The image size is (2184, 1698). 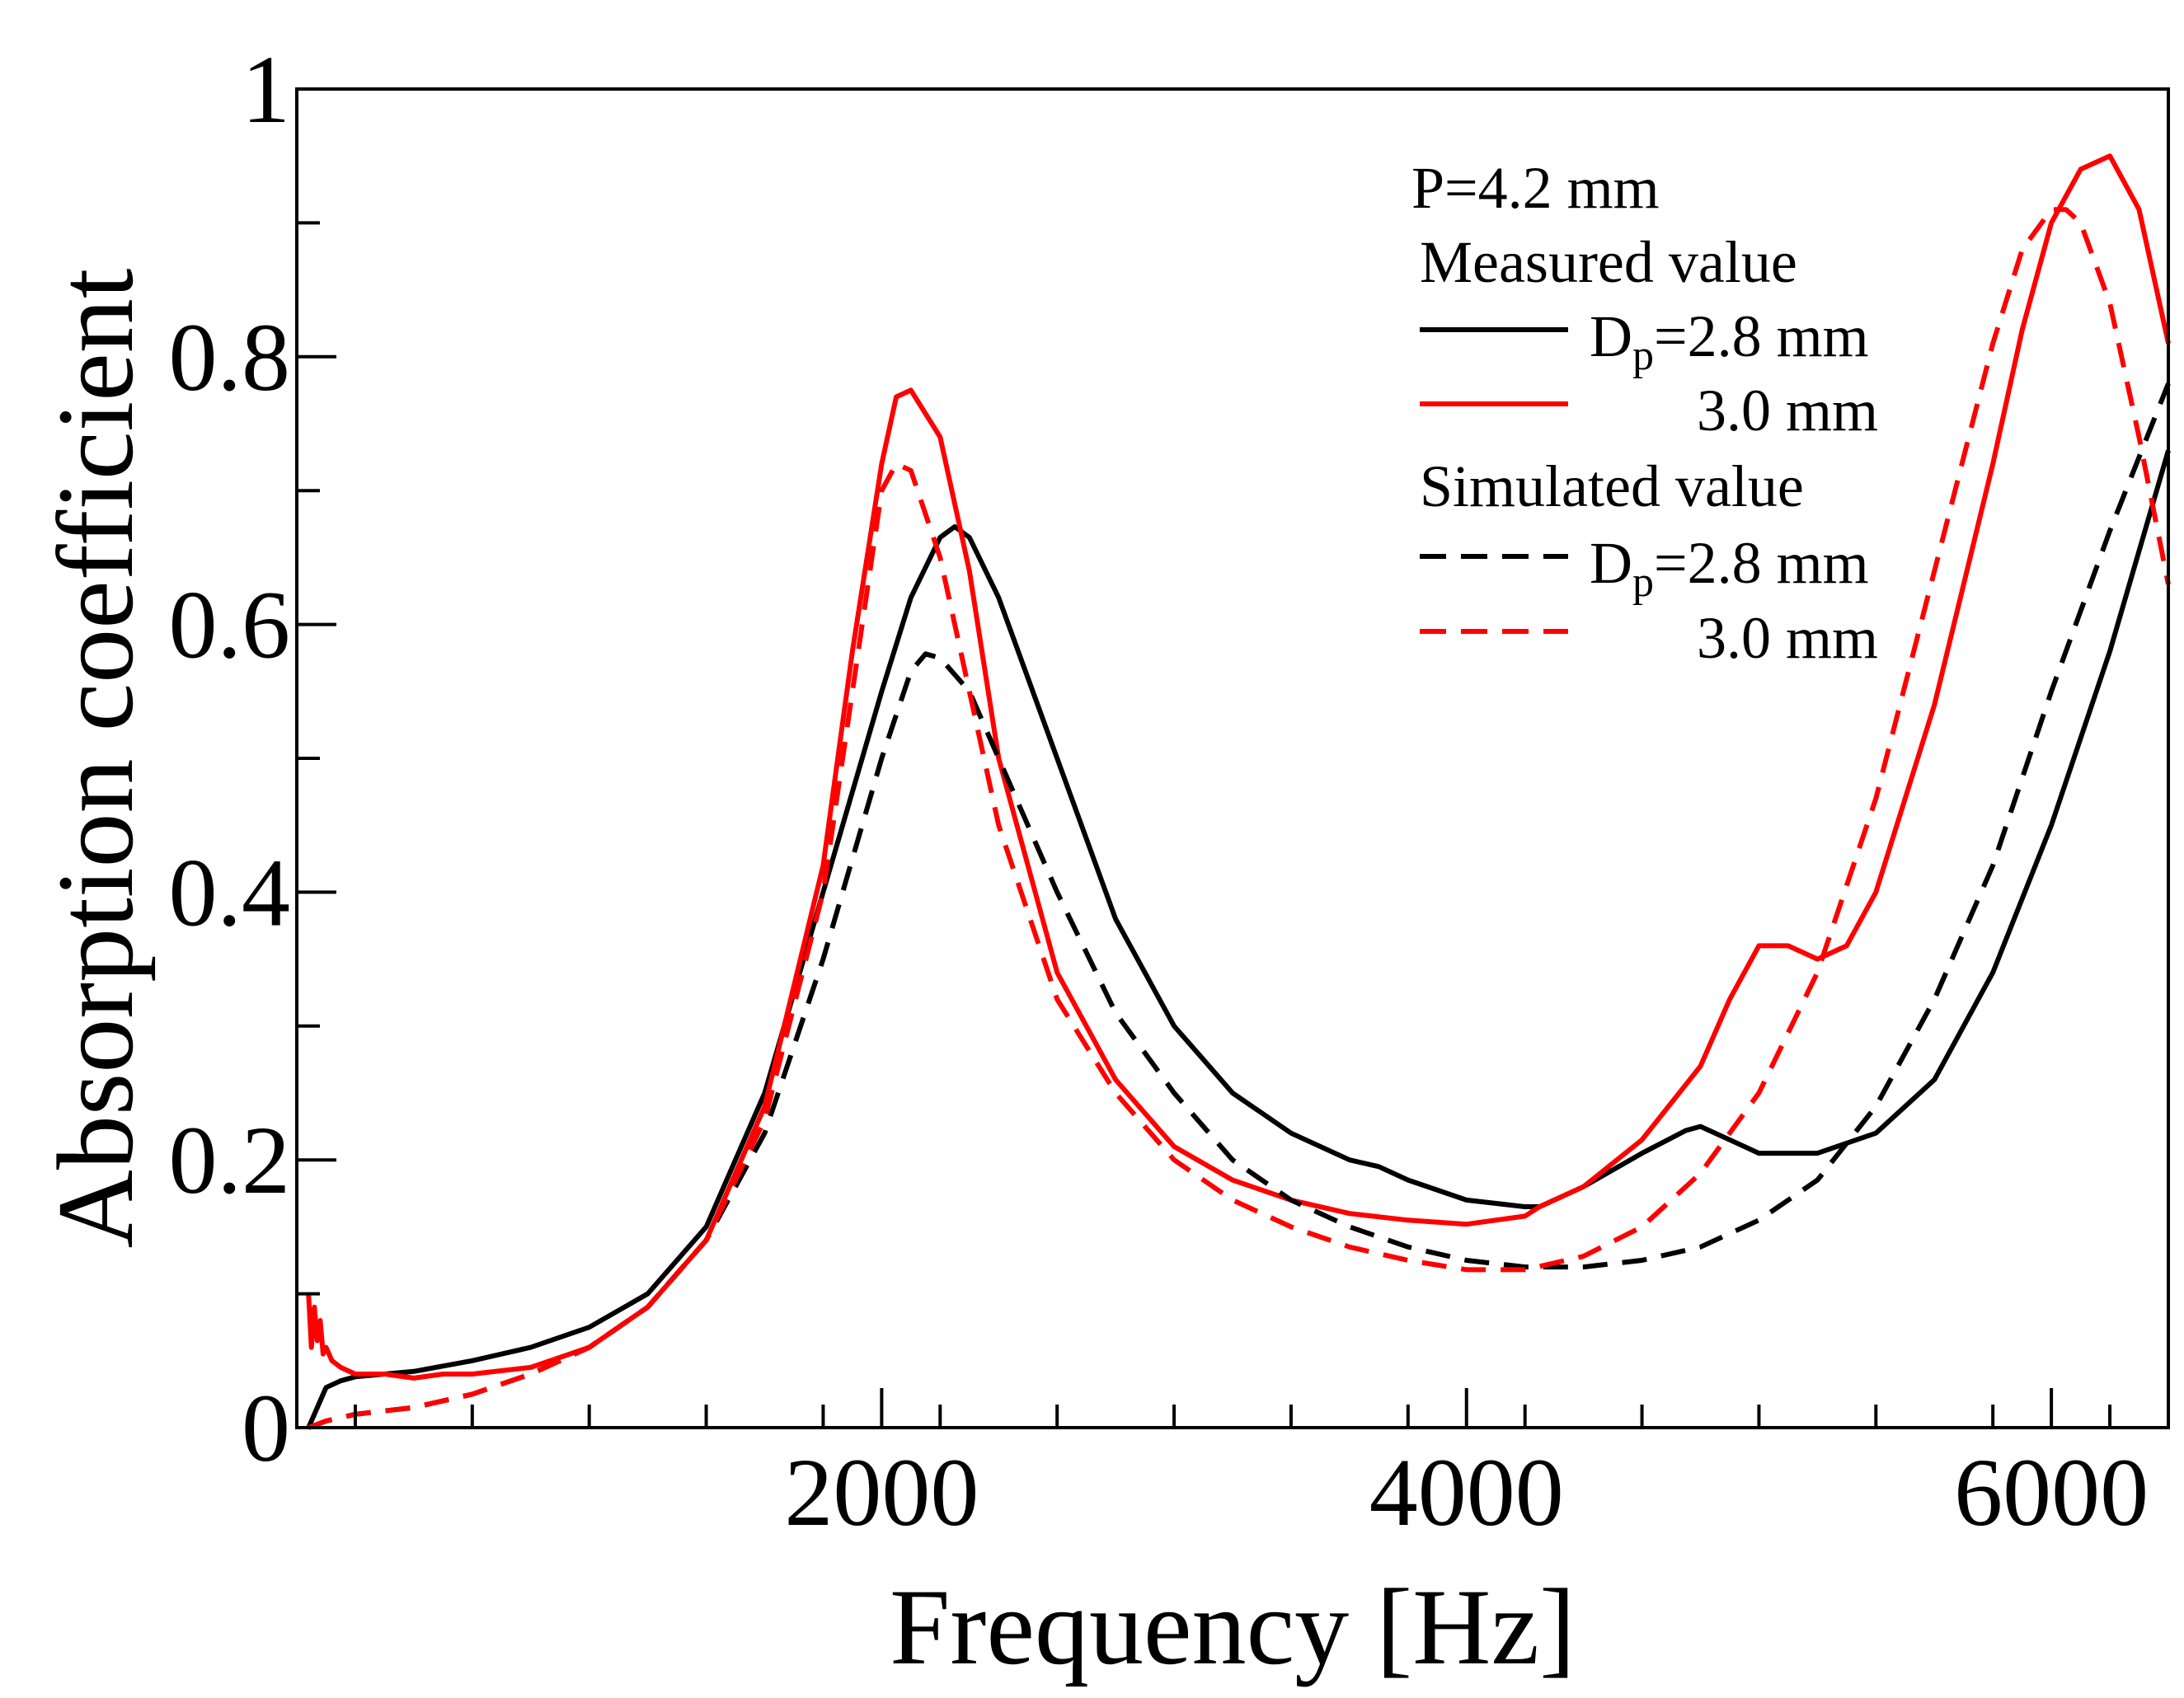 I want to click on y-tick-label: 0, so click(x=266, y=1428).